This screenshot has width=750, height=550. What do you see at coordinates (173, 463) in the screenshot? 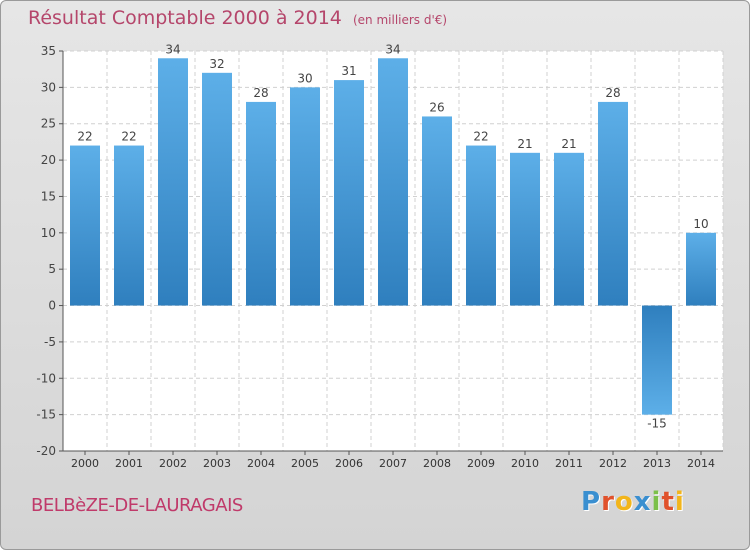
I see `x-tick-label-2002: 2002` at bounding box center [173, 463].